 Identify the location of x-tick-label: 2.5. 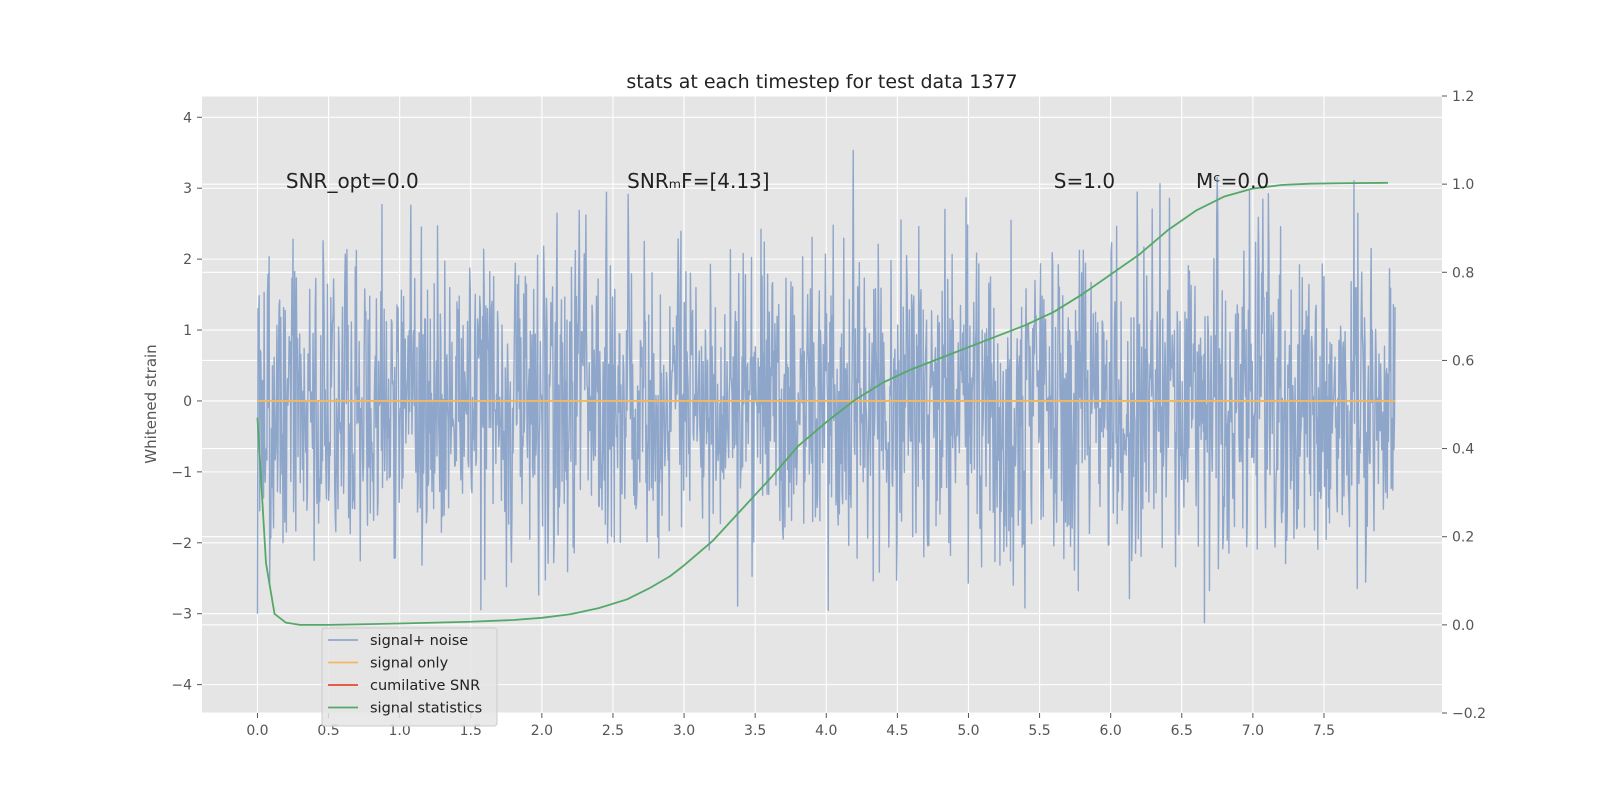
(613, 731).